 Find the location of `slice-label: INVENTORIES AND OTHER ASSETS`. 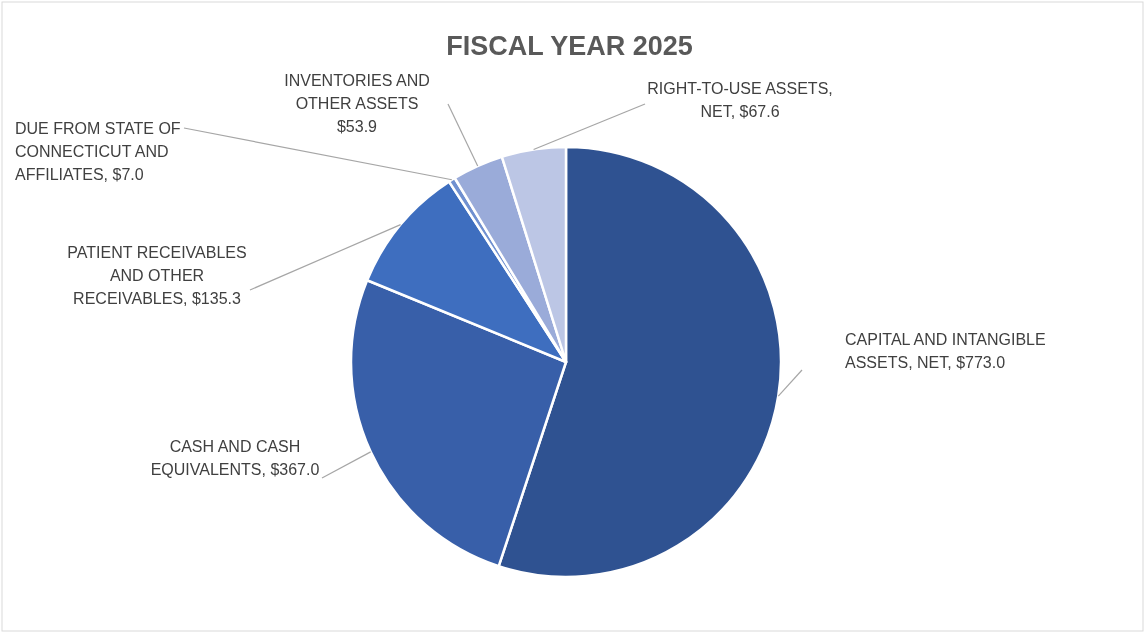

slice-label: INVENTORIES AND OTHER ASSETS is located at coordinates (357, 92).